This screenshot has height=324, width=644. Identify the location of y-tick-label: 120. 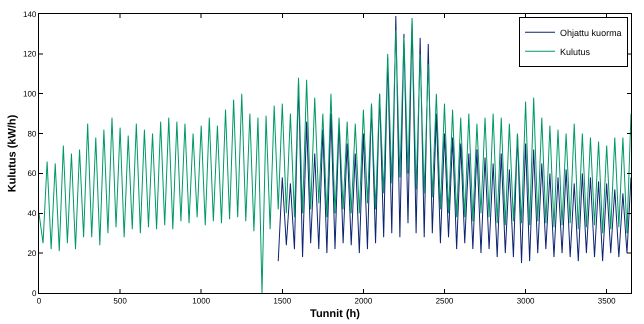
(30, 54).